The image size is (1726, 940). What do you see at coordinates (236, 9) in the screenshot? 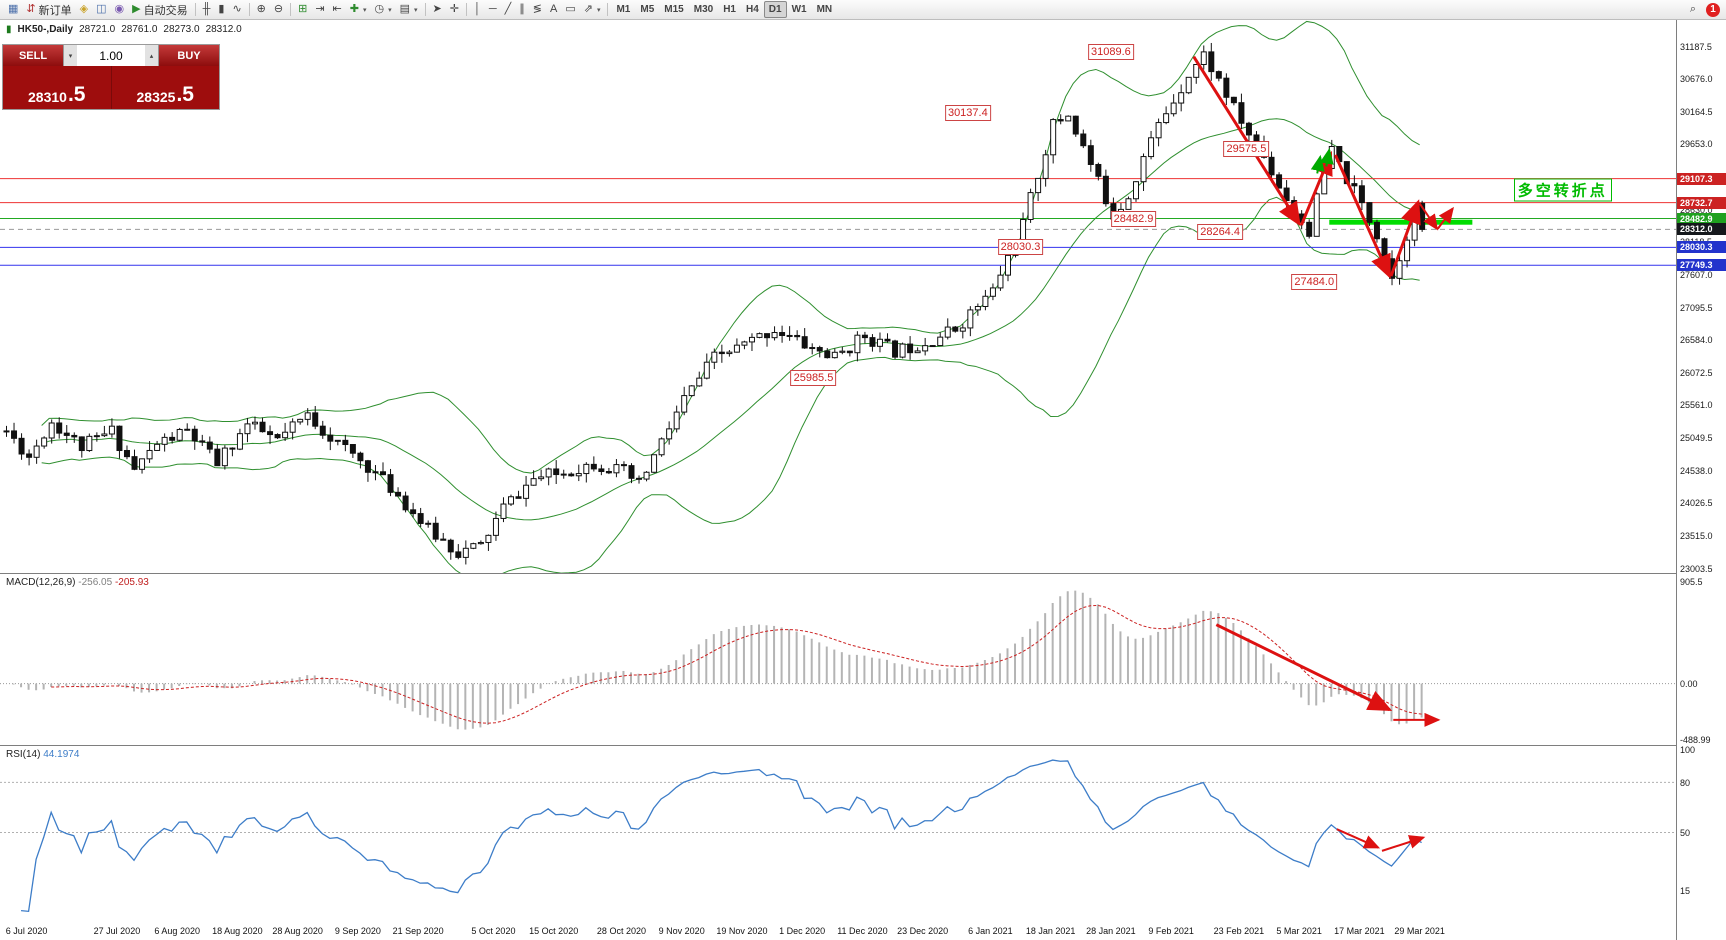
I see `line-chart-icon: ∿` at bounding box center [236, 9].